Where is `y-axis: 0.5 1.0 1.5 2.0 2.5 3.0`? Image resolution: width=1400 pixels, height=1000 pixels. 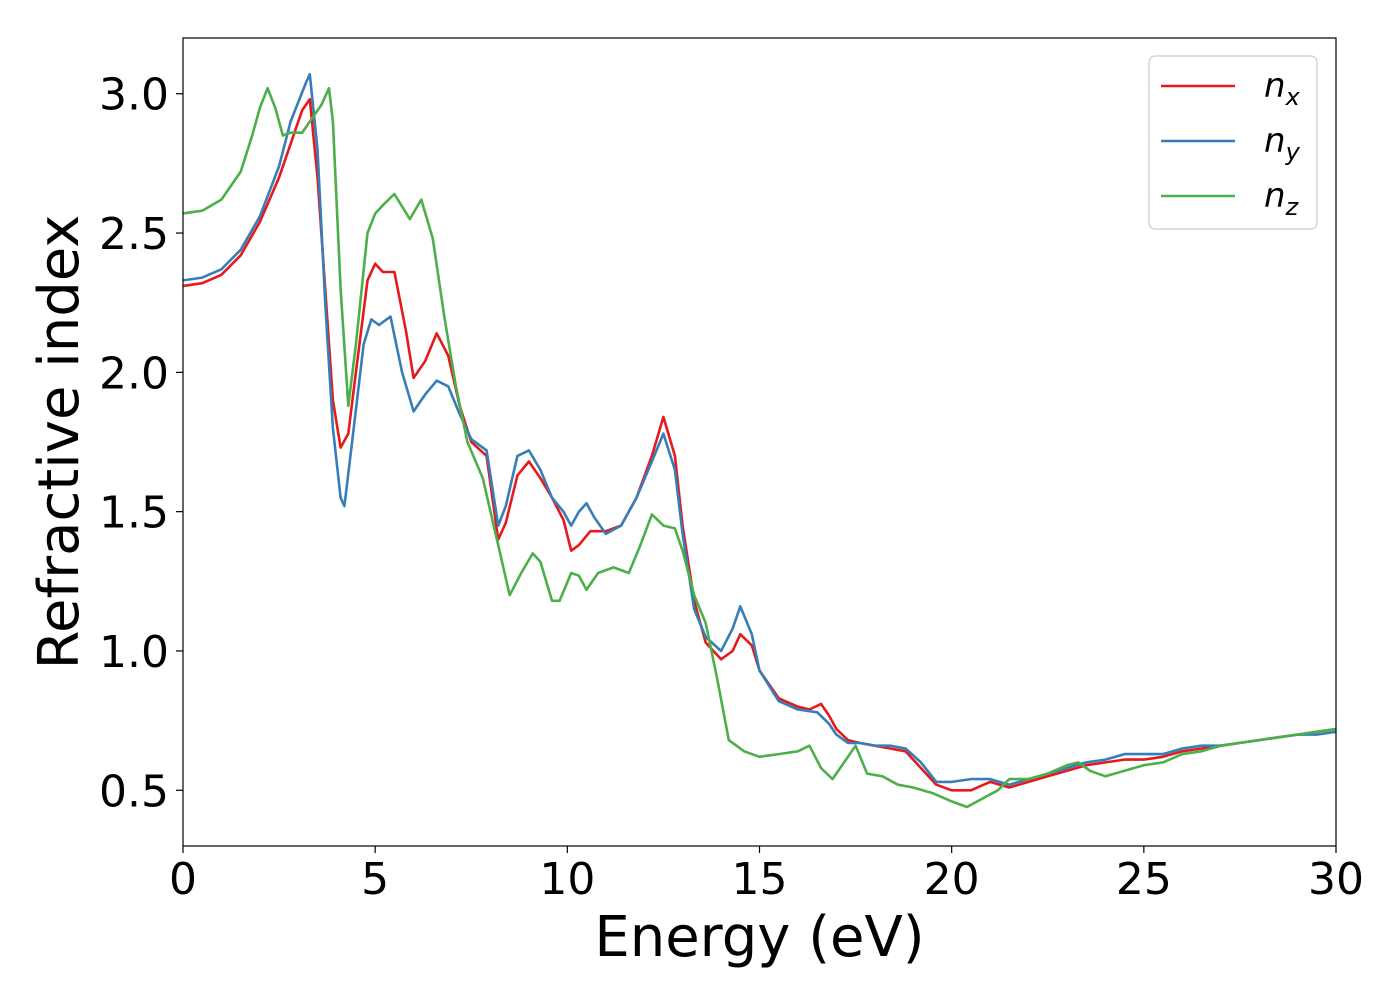 y-axis: 0.5 1.0 1.5 2.0 2.5 3.0 is located at coordinates (141, 443).